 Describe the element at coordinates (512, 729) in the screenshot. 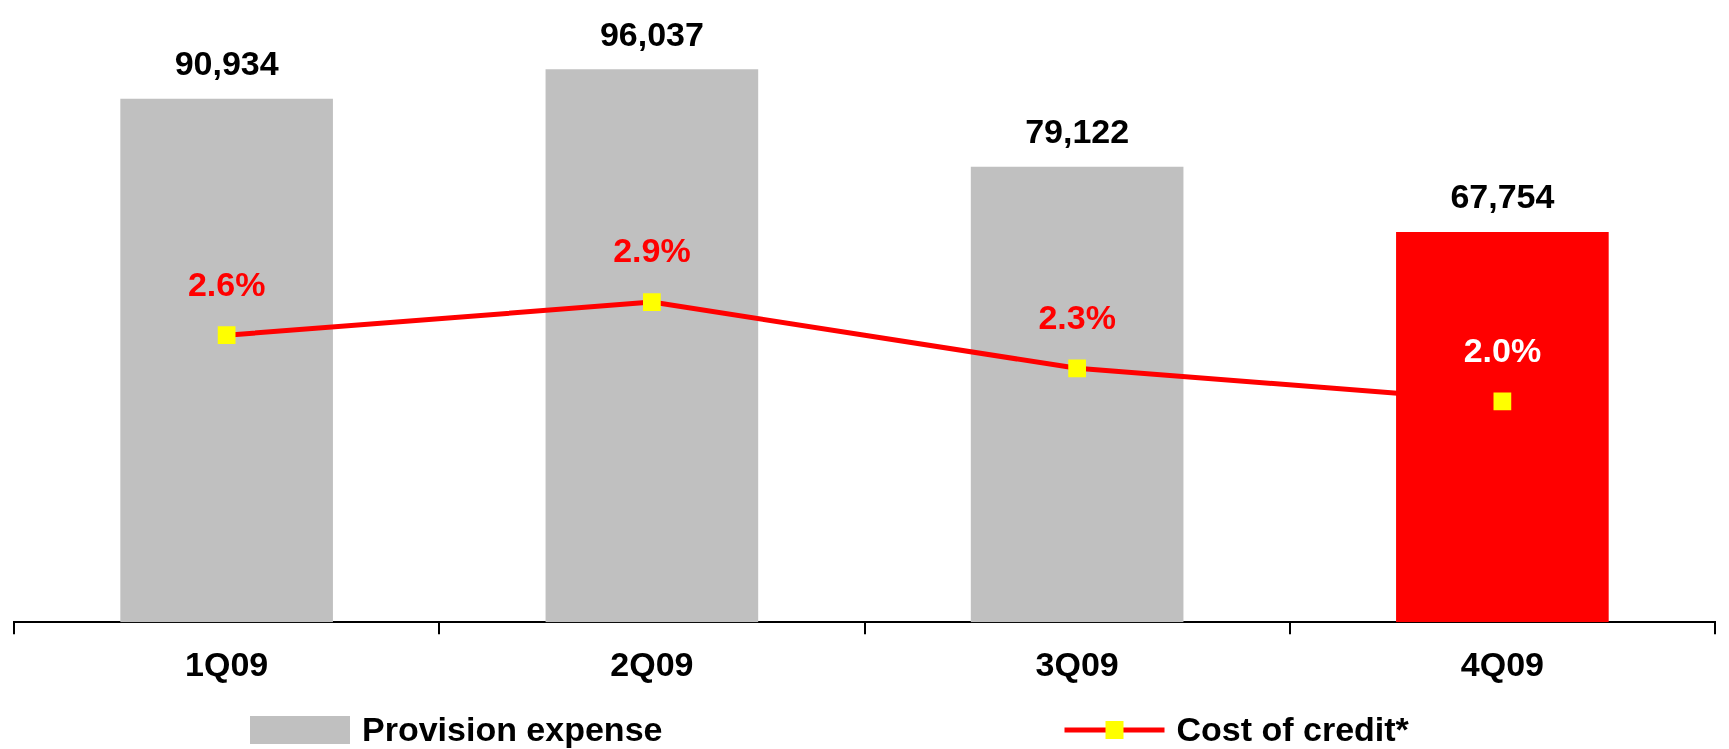

I see `legend-label: Provision expense` at that location.